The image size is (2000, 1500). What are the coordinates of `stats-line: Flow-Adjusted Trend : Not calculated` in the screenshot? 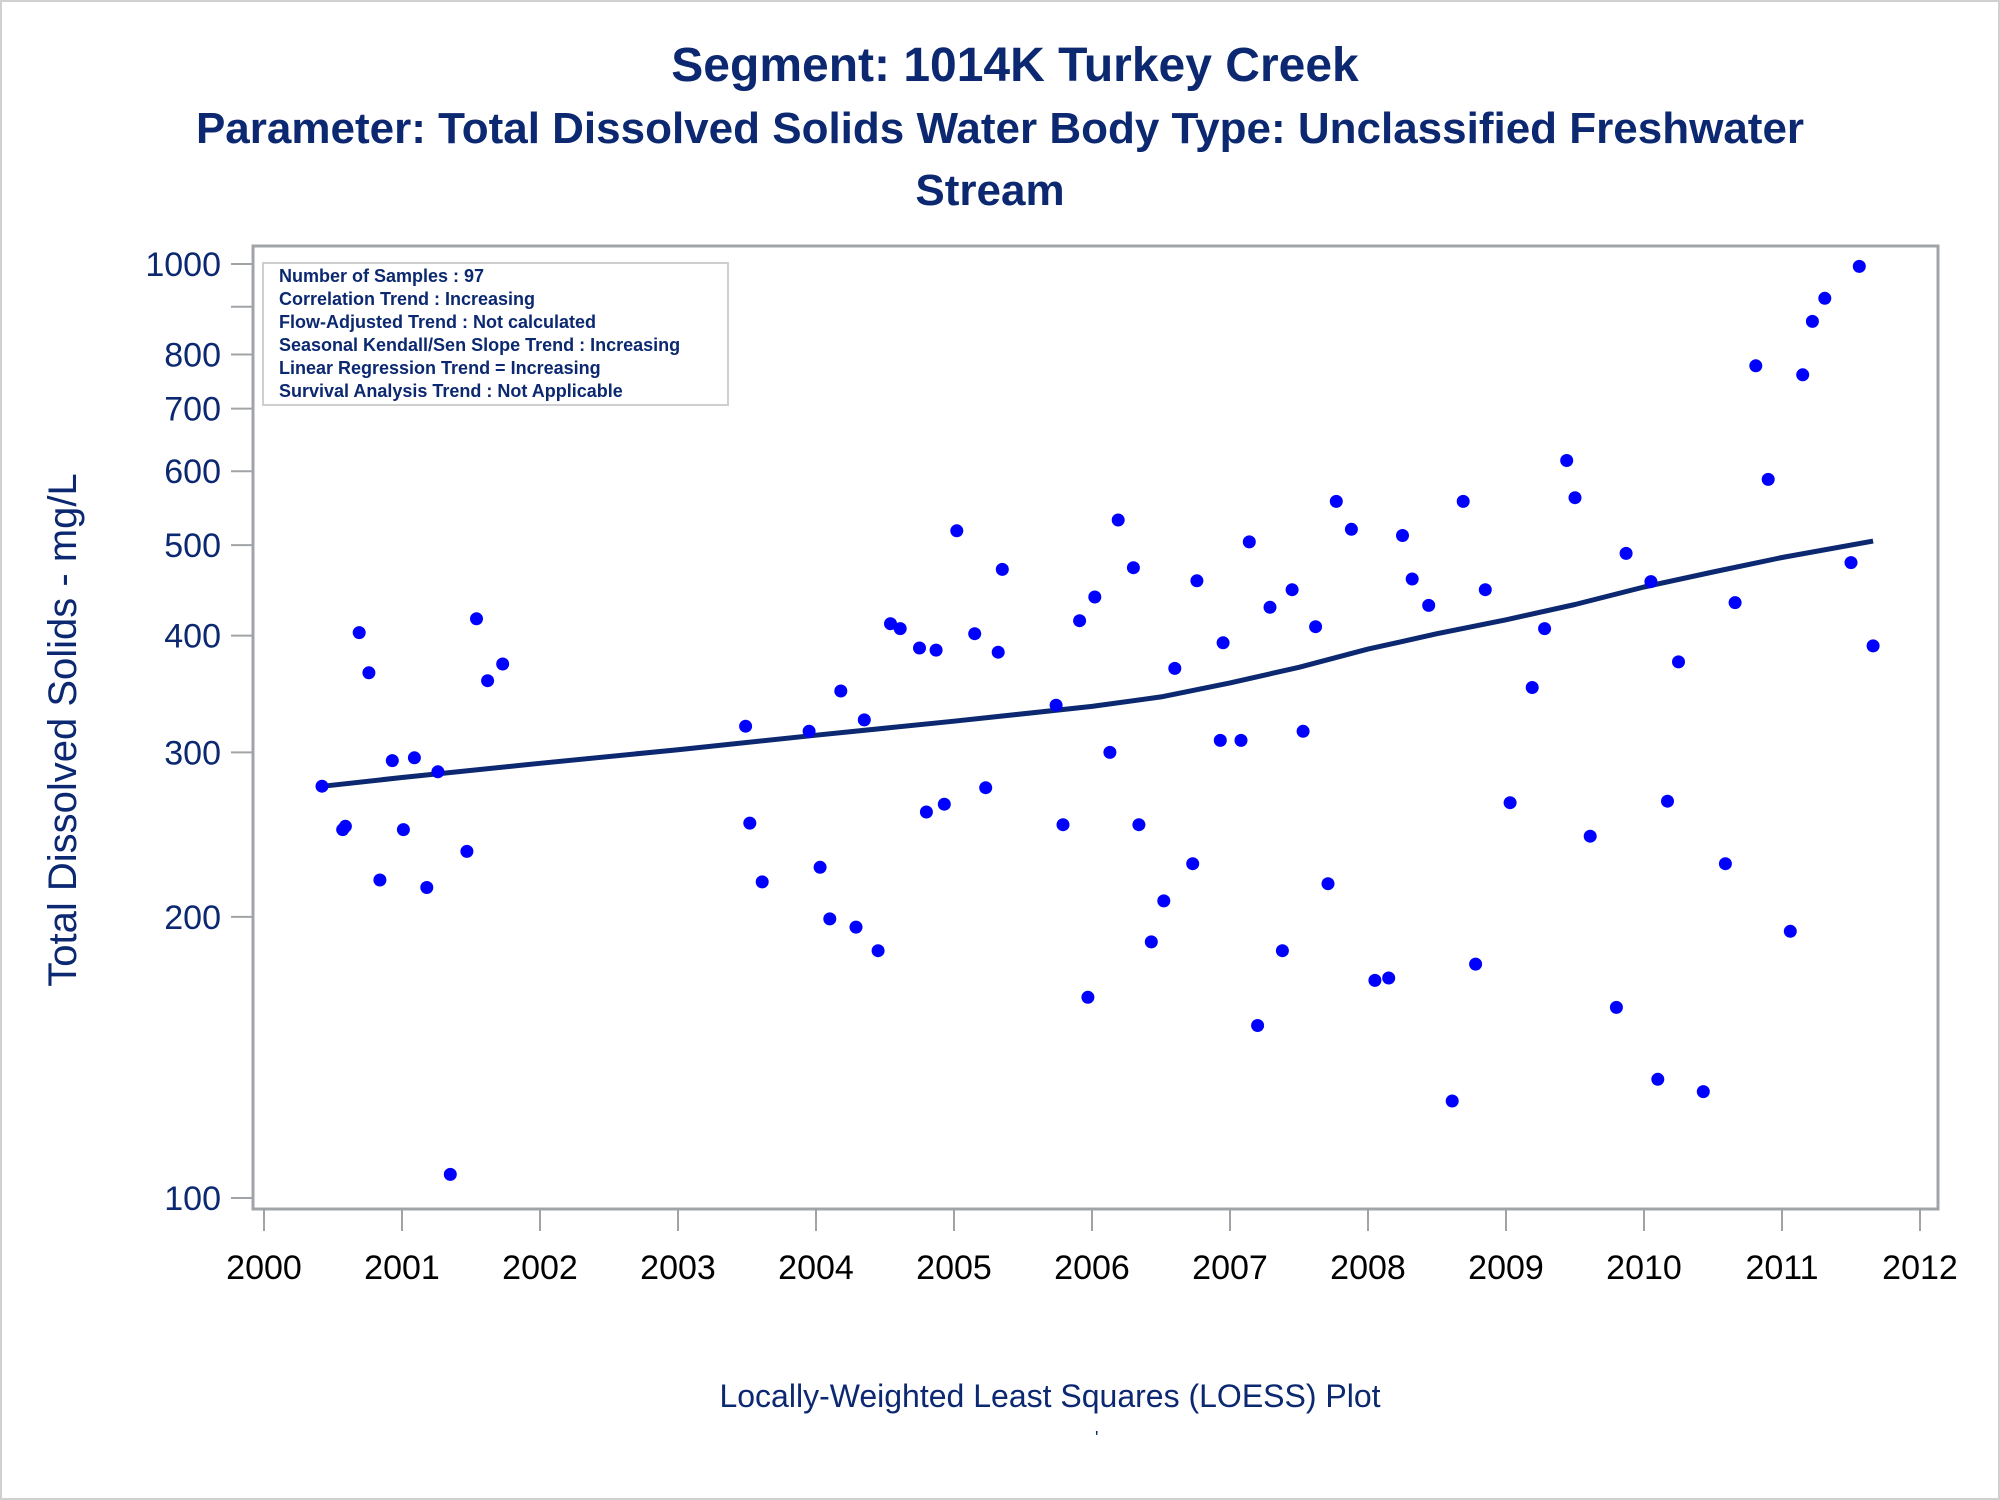 It's located at (437, 322).